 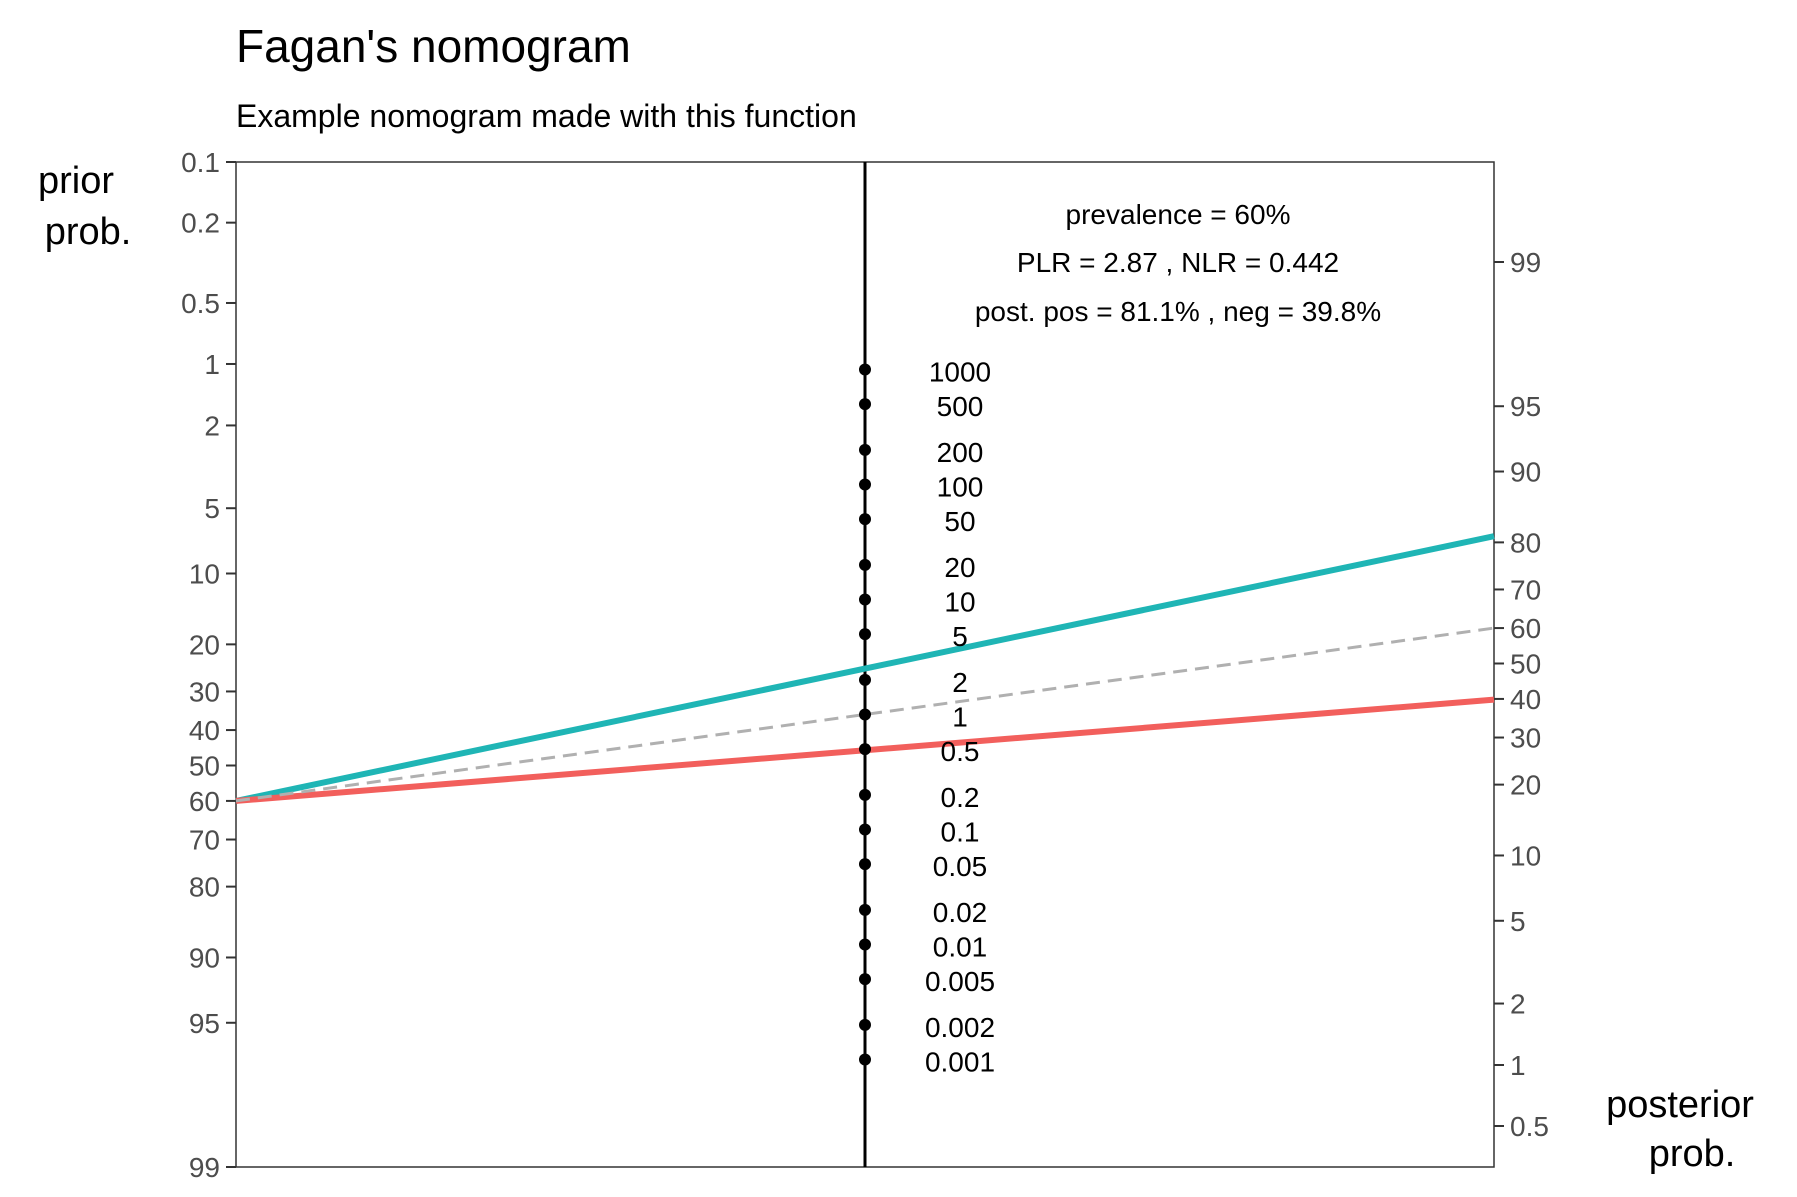 I want to click on right-axis-tick-label: 99, so click(x=1525, y=262).